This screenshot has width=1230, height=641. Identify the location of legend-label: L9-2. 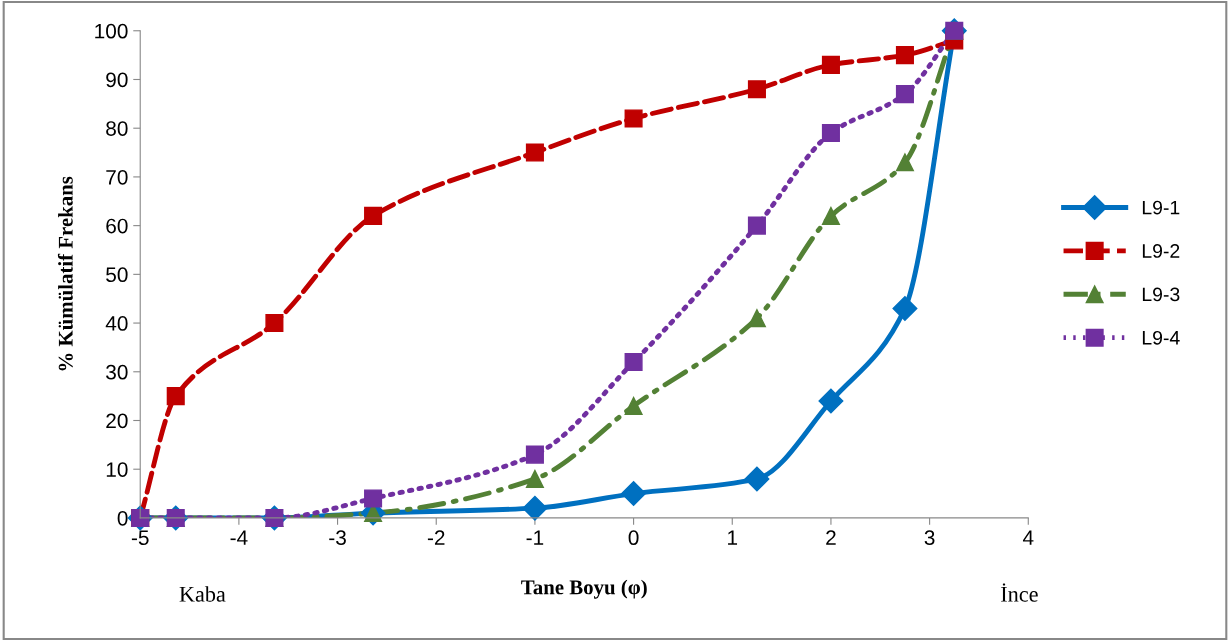
(1161, 251).